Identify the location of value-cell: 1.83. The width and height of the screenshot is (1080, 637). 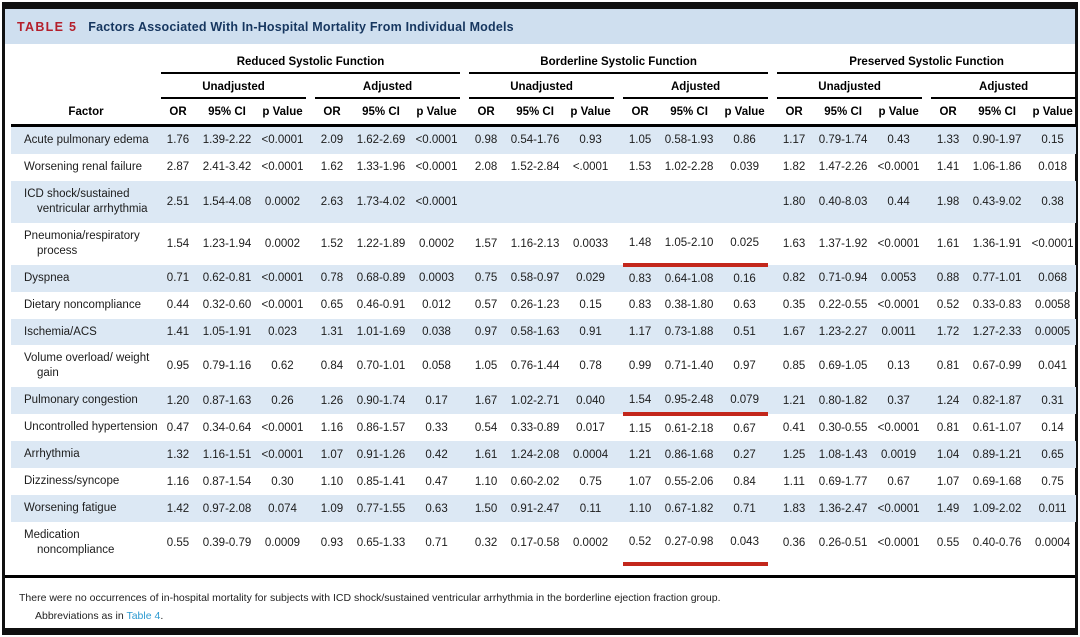
(794, 508).